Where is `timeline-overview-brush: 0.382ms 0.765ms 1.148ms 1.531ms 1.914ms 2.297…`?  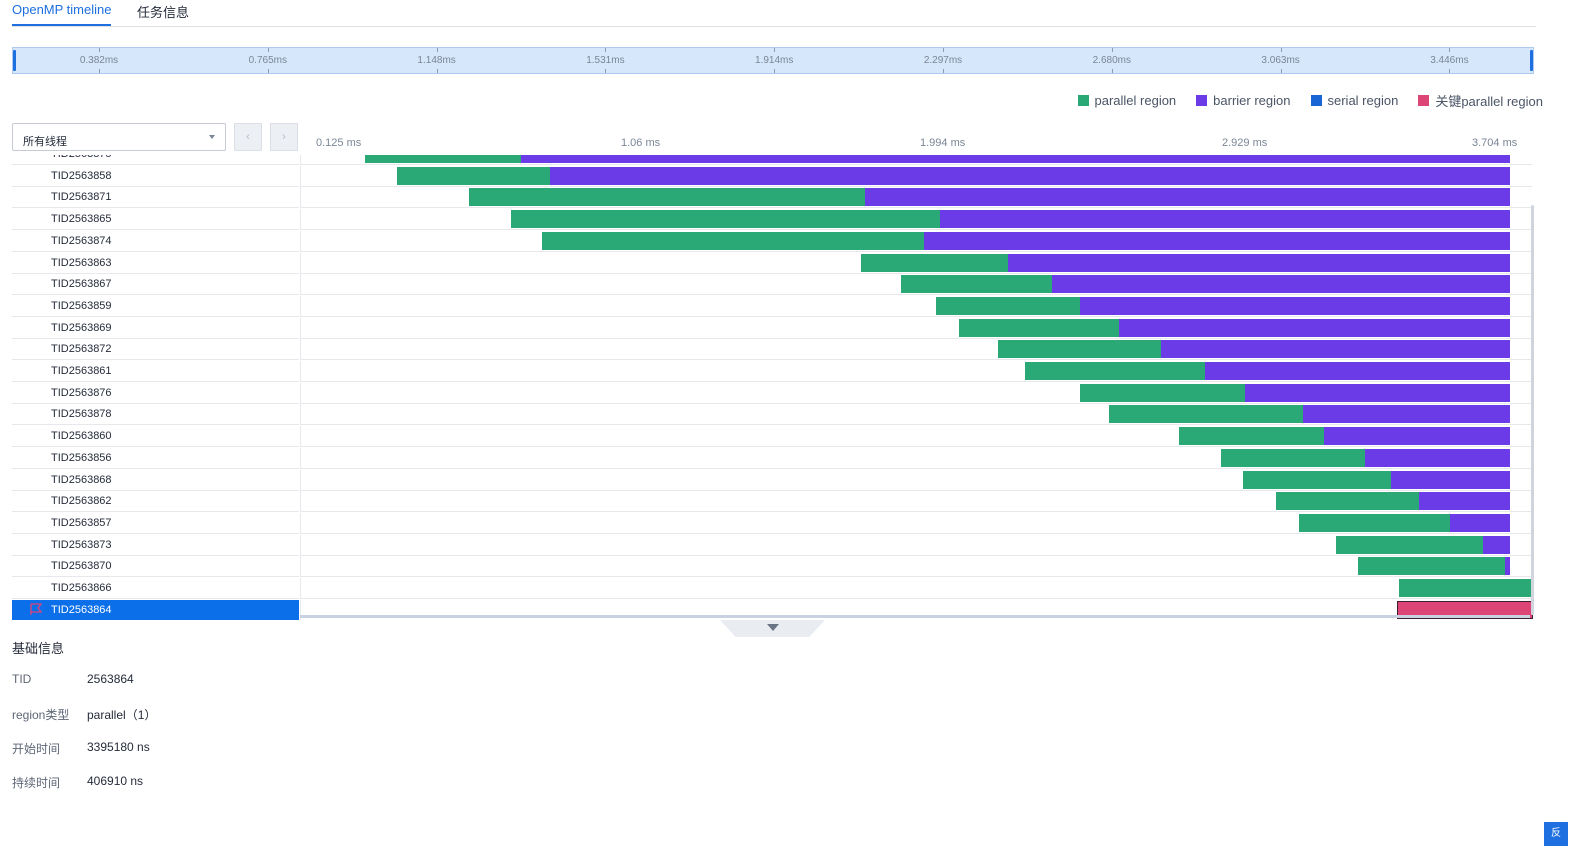
timeline-overview-brush: 0.382ms 0.765ms 1.148ms 1.531ms 1.914ms 2.297… is located at coordinates (773, 60).